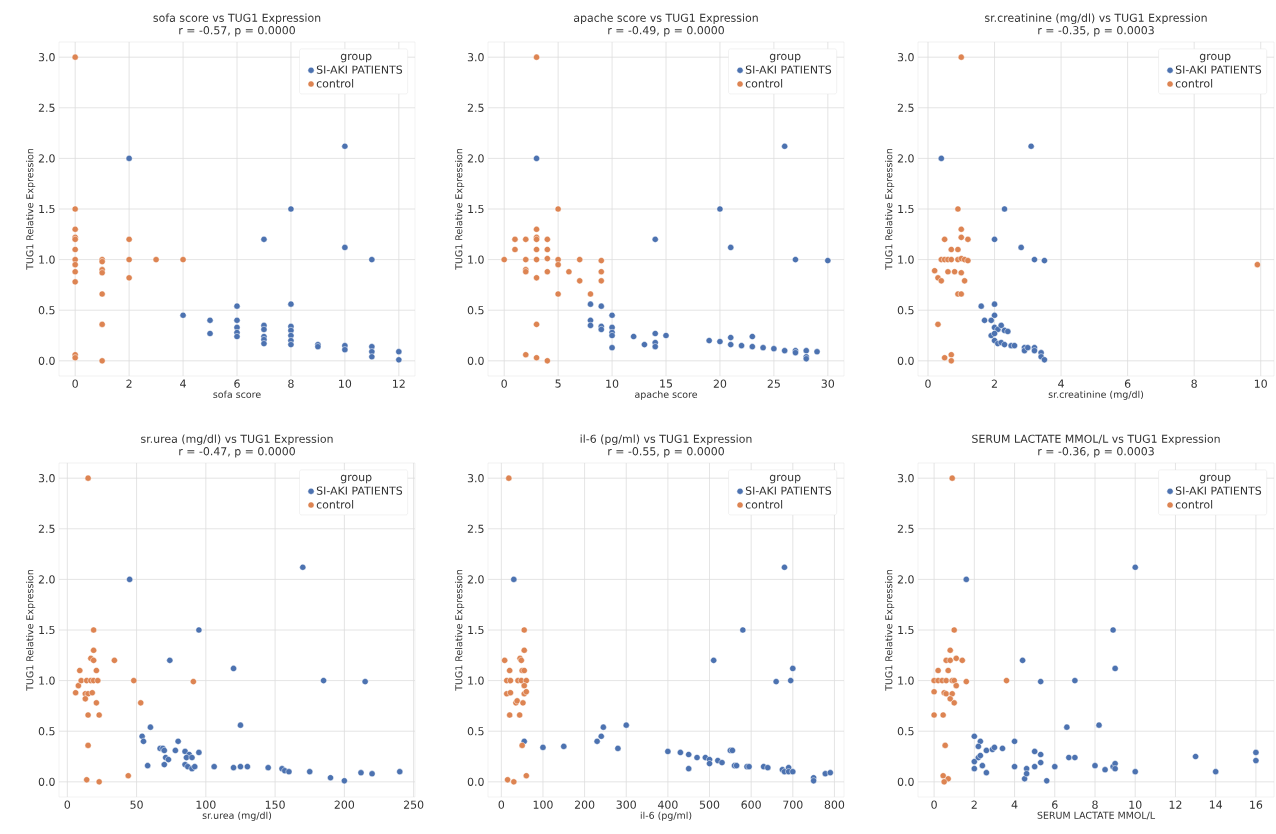 Image resolution: width=1276 pixels, height=834 pixels. I want to click on chart-subtitle: r = -0.47, p = 0.0000, so click(237, 452).